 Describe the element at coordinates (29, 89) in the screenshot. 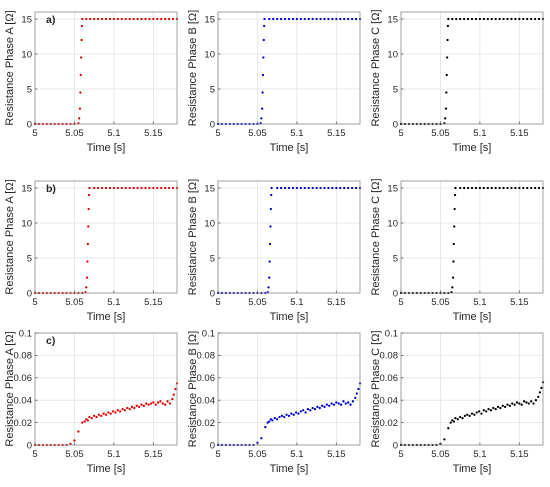

I see `y-tick-label: 5` at that location.